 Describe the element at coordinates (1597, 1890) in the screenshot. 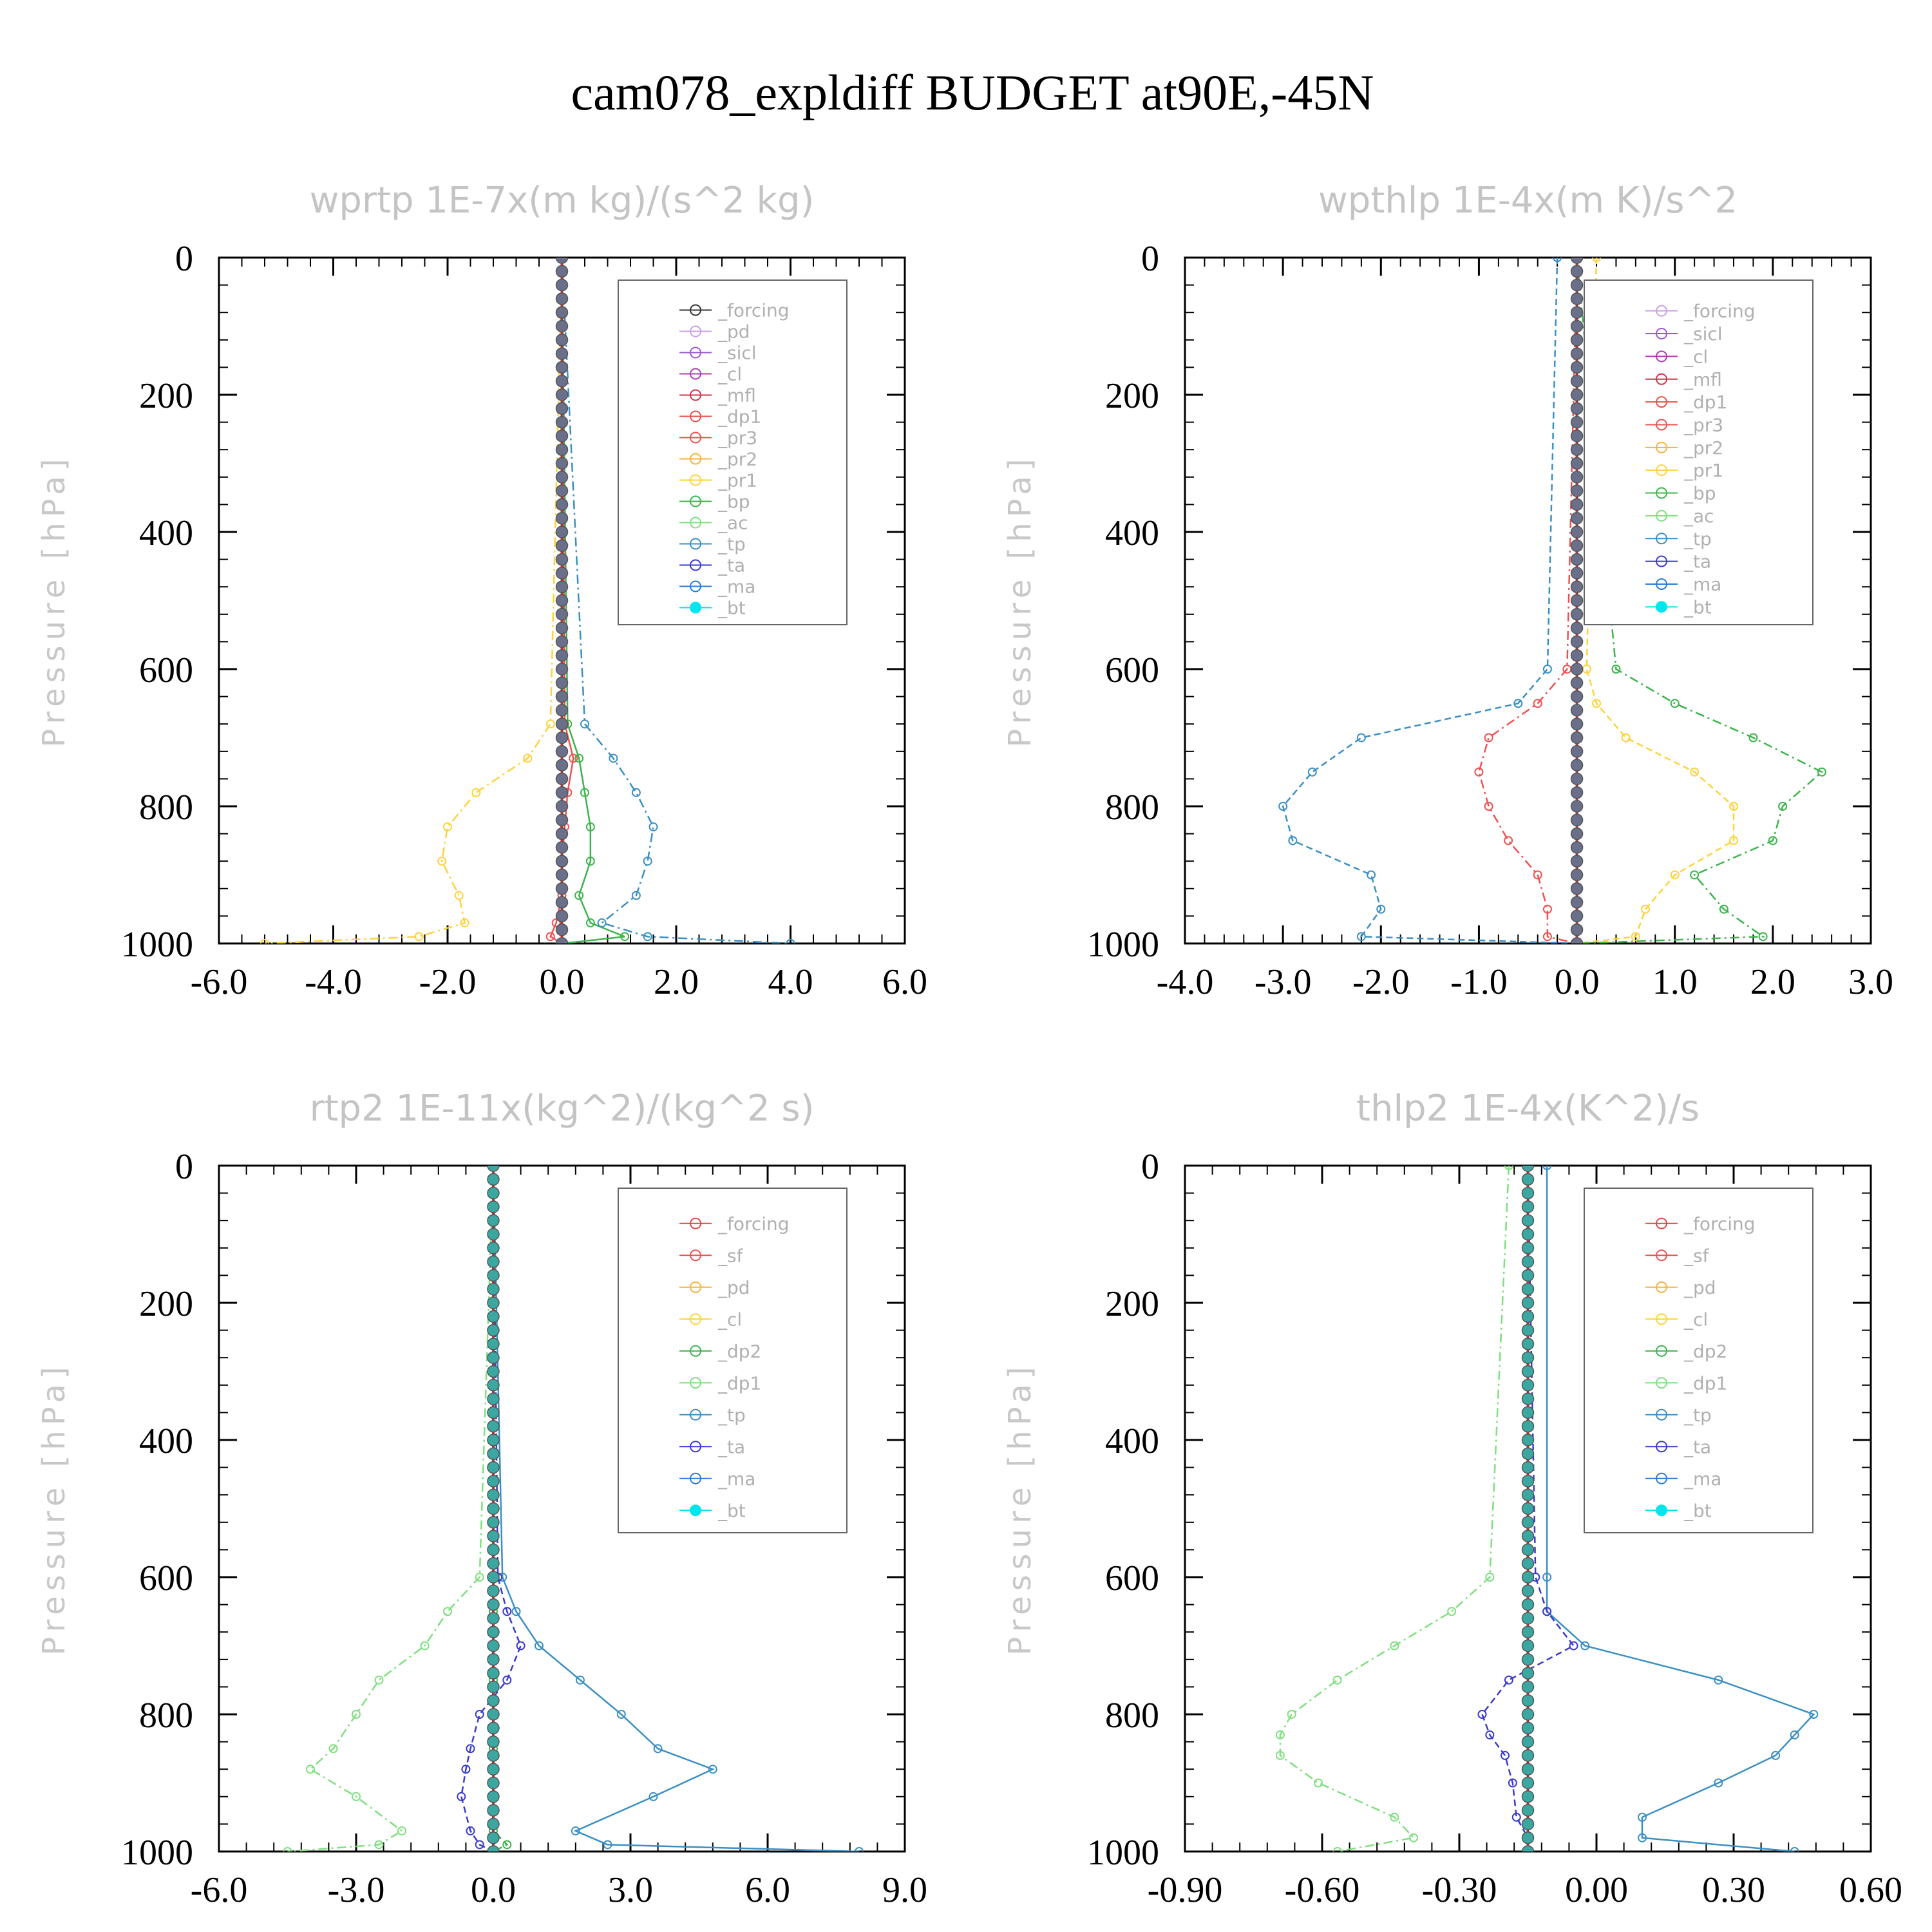

I see `x-tick-label: 0.00` at that location.